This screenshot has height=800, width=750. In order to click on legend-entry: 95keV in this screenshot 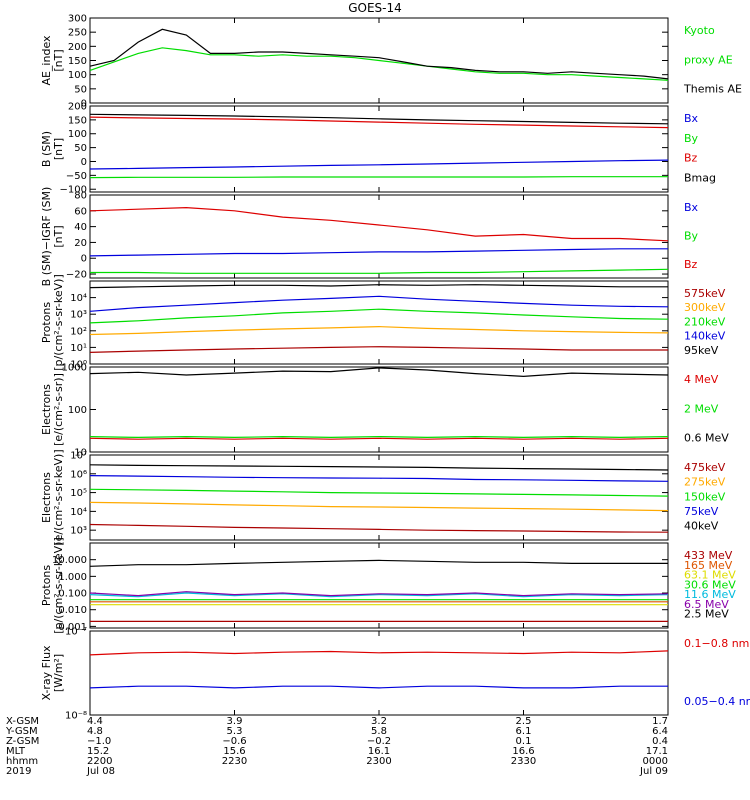, I will do `click(701, 350)`.